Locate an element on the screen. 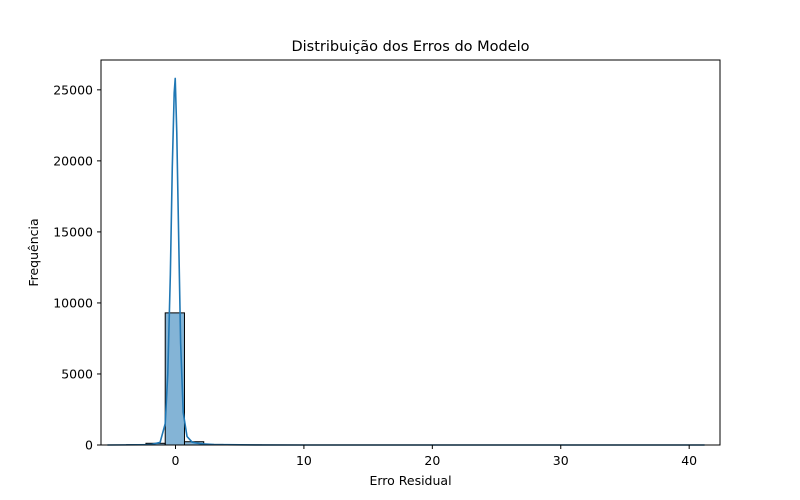 The image size is (800, 500). y-axis-label: Frequência is located at coordinates (33, 252).